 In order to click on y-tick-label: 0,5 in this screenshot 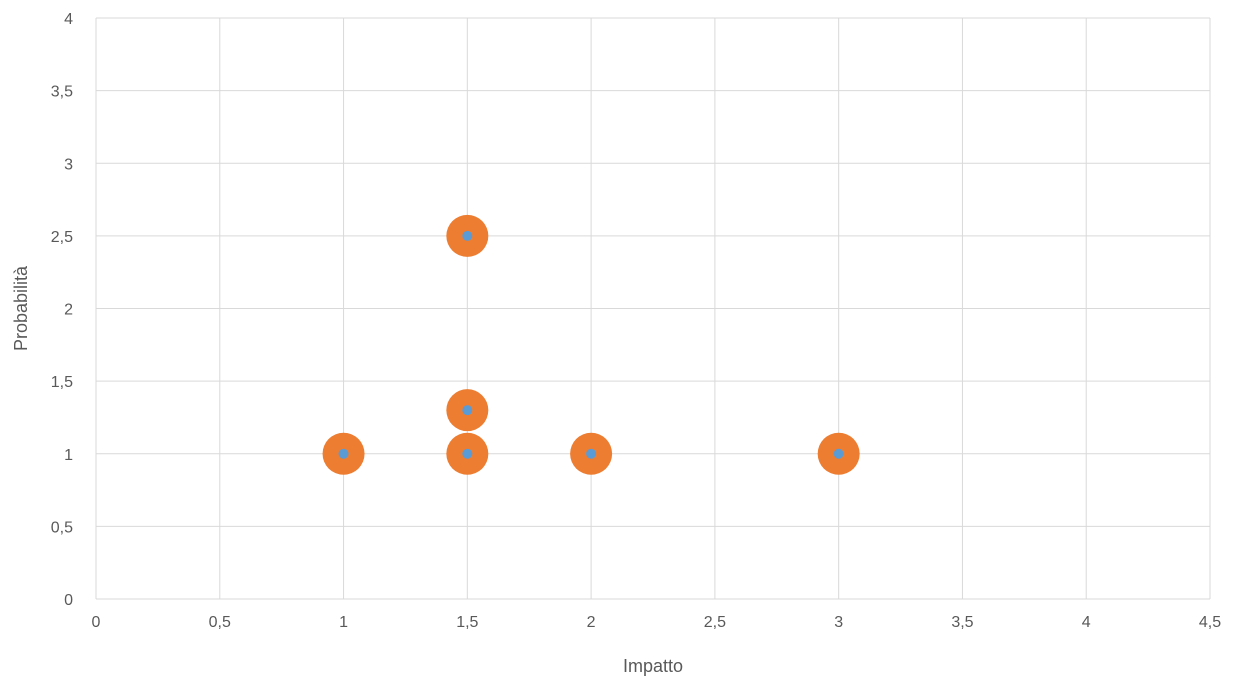, I will do `click(62, 527)`.